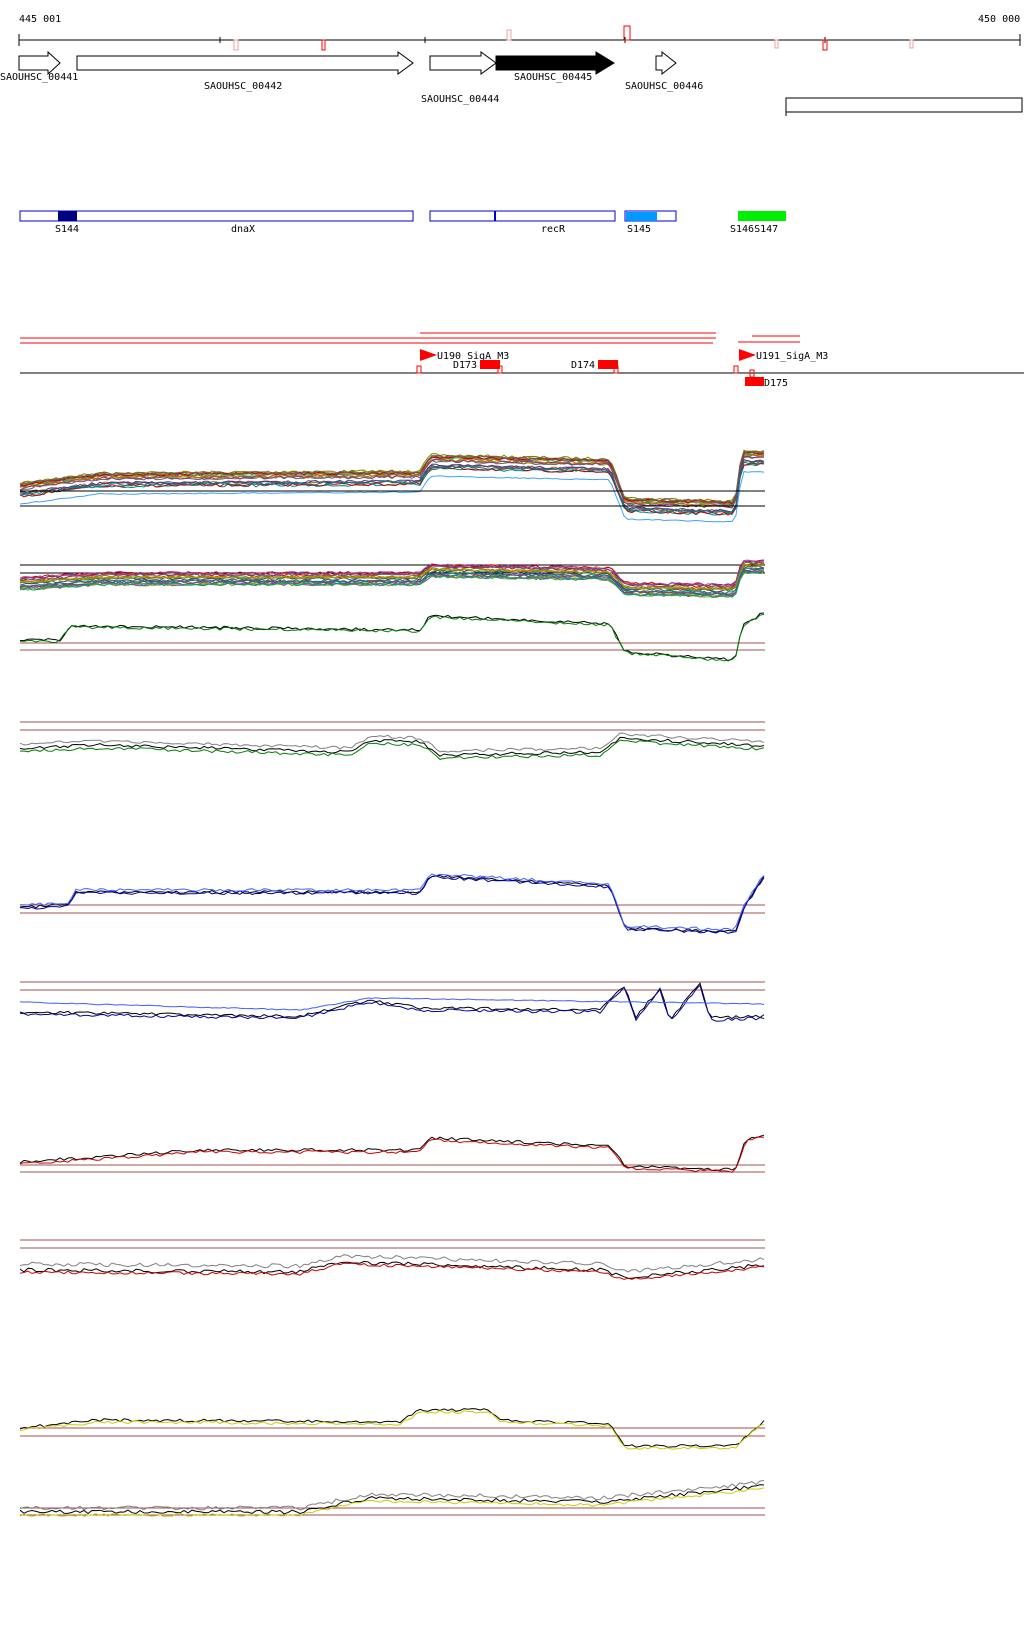  Describe the element at coordinates (639, 229) in the screenshot. I see `feature-label-s145: S145` at that location.